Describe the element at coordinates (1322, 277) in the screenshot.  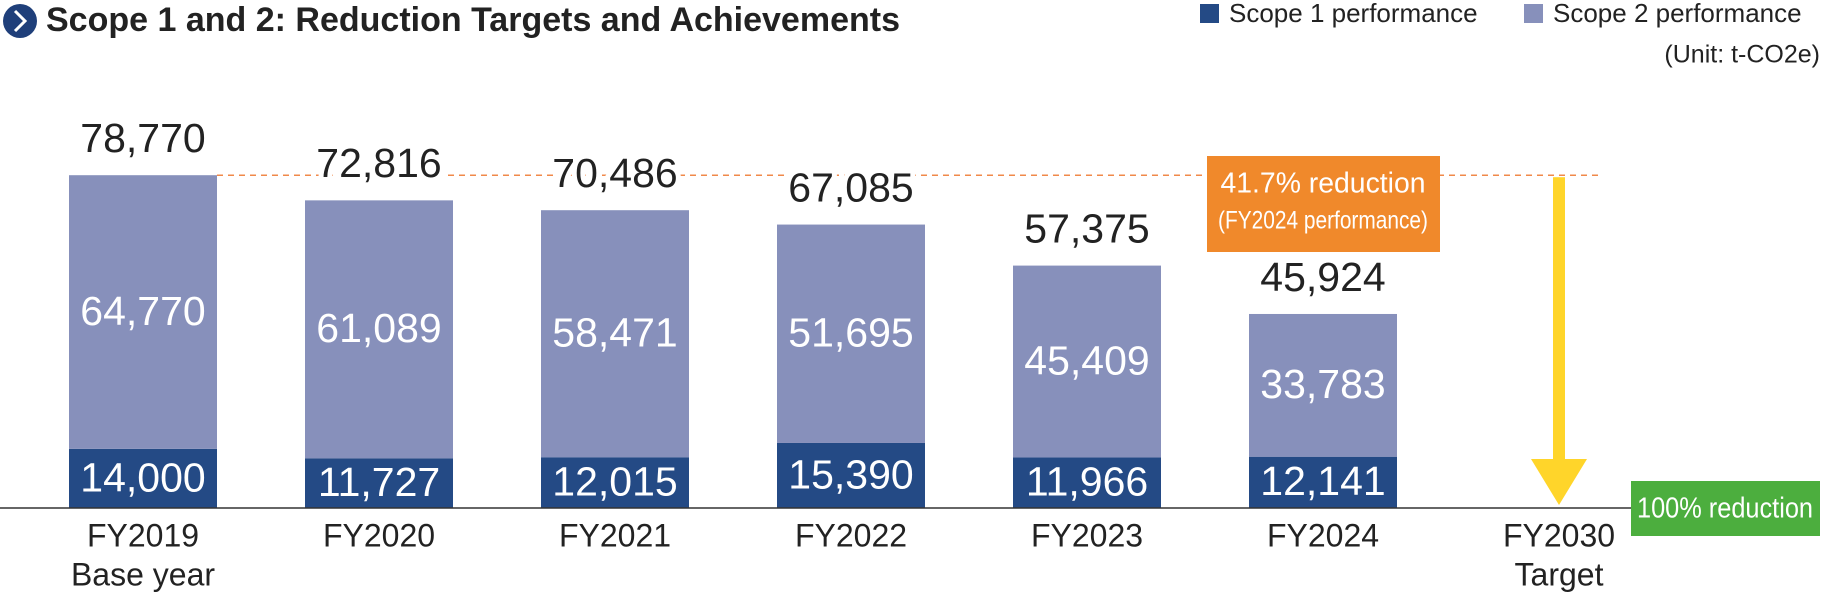
I see `total-label: 45,924` at that location.